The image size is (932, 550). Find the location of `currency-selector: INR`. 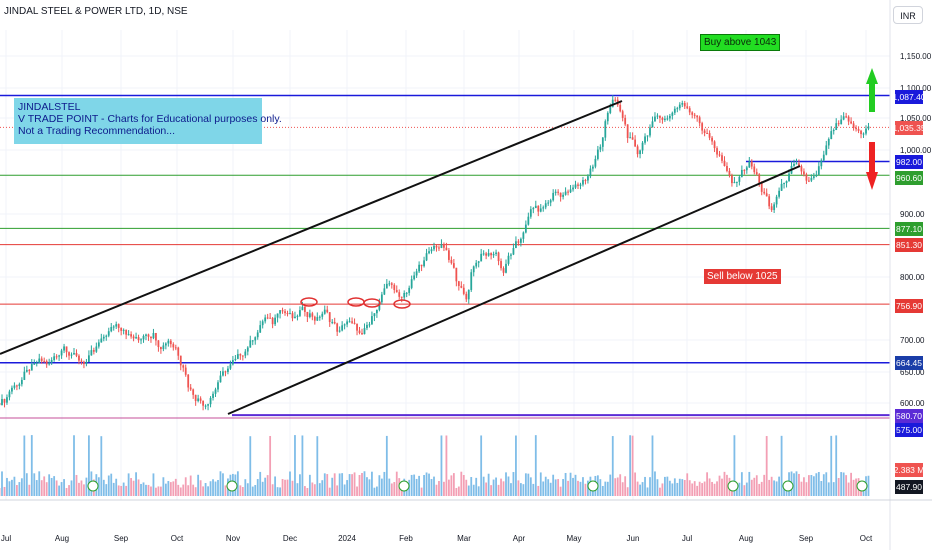

currency-selector: INR is located at coordinates (908, 15).